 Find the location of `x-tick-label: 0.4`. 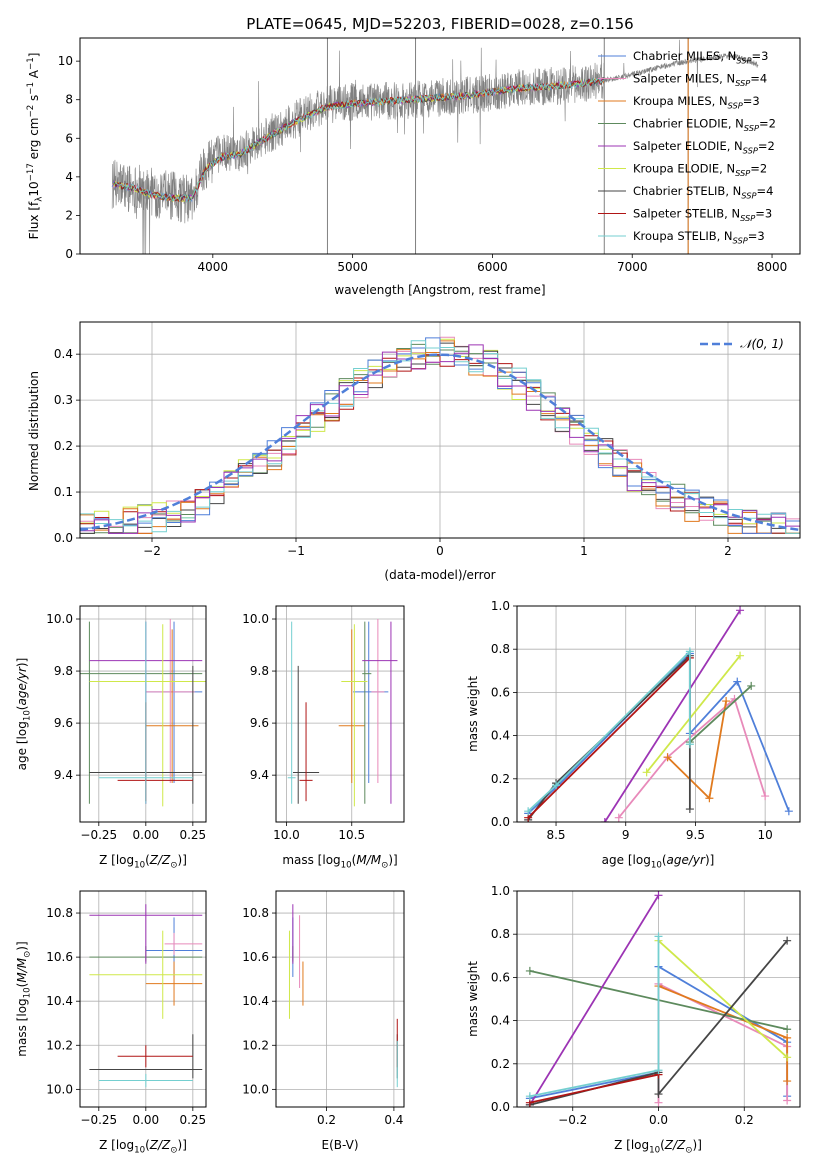

x-tick-label: 0.4 is located at coordinates (393, 1120).